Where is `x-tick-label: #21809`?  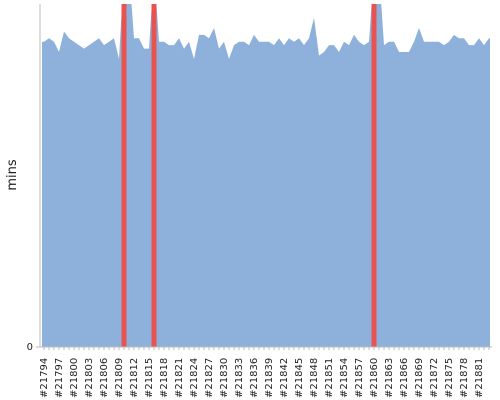
x-tick-label: #21809 is located at coordinates (119, 378).